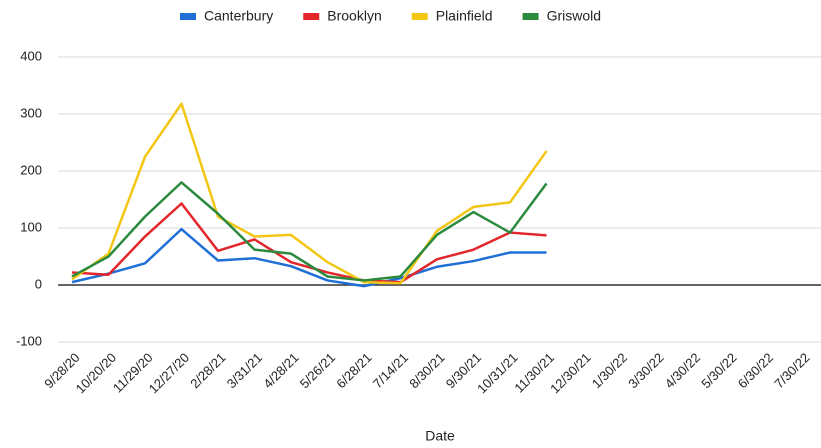  What do you see at coordinates (244, 370) in the screenshot?
I see `x-tick-label: 3/31/21` at bounding box center [244, 370].